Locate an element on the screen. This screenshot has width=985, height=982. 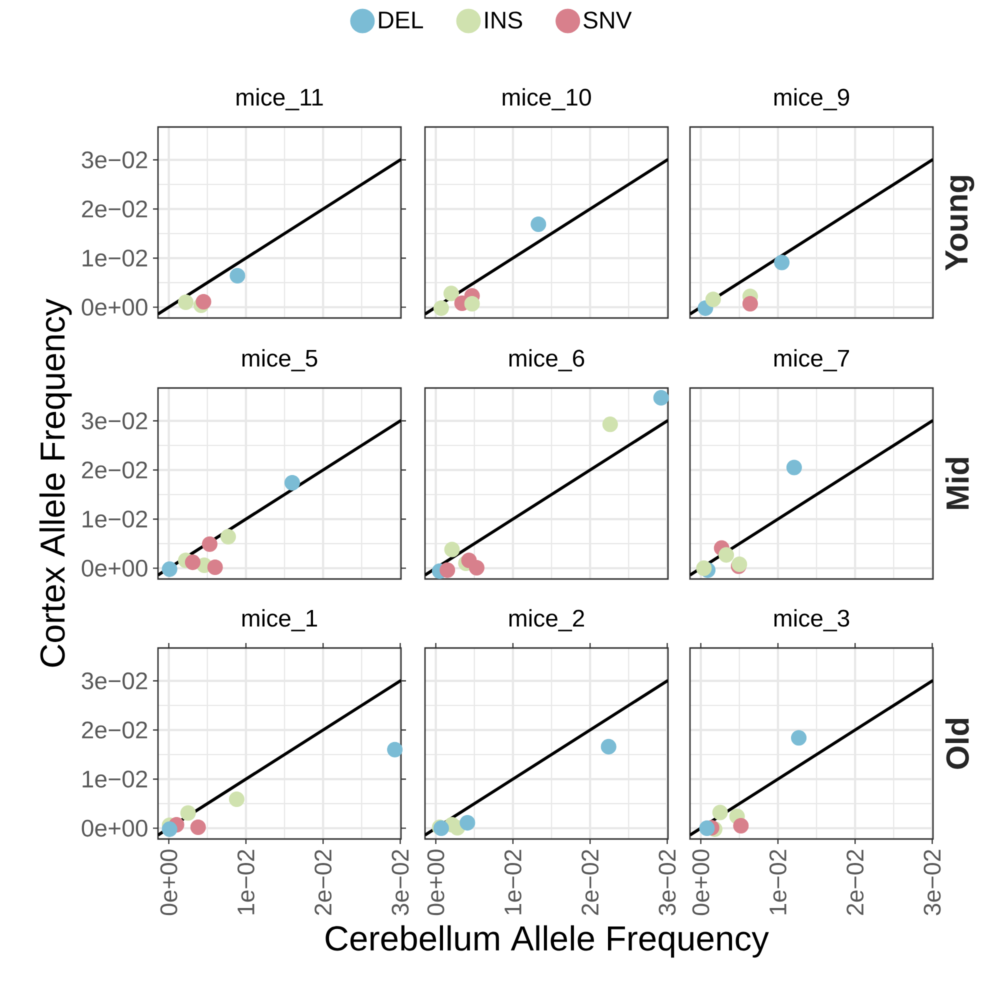
chart-title: mice_3 is located at coordinates (812, 620).